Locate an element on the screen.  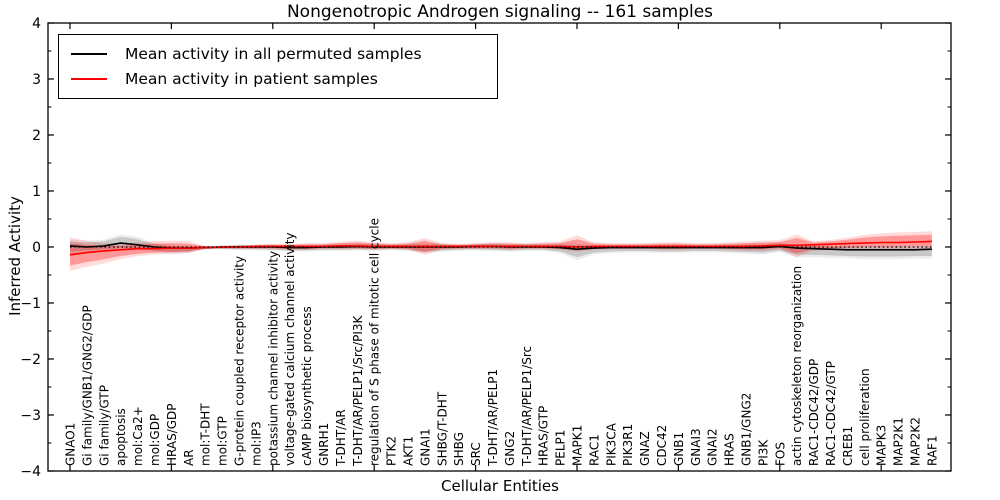
category-label: RAC1-CDC42/GTP is located at coordinates (831, 413).